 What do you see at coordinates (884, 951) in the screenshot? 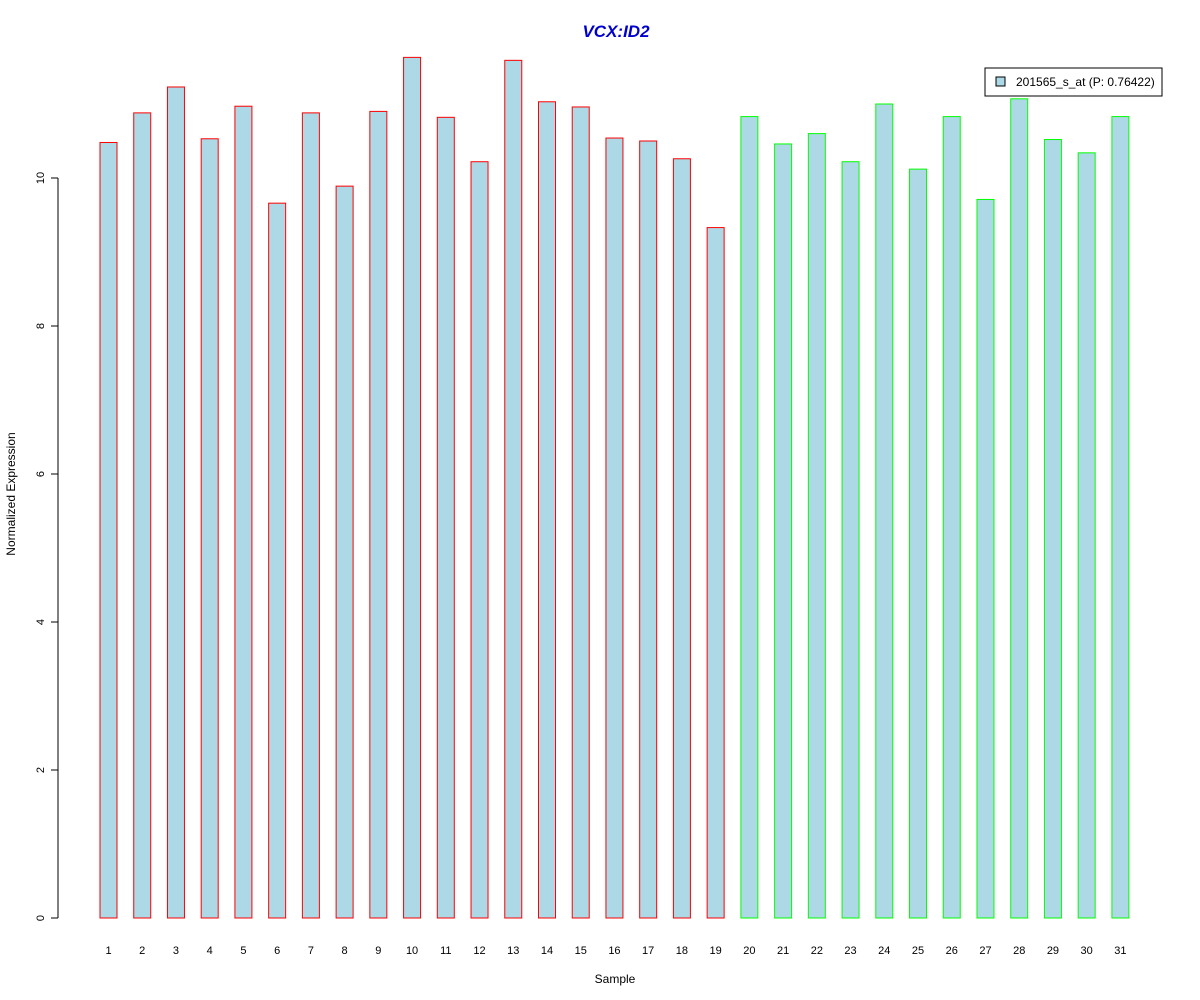
I see `x-tick-label: 24` at bounding box center [884, 951].